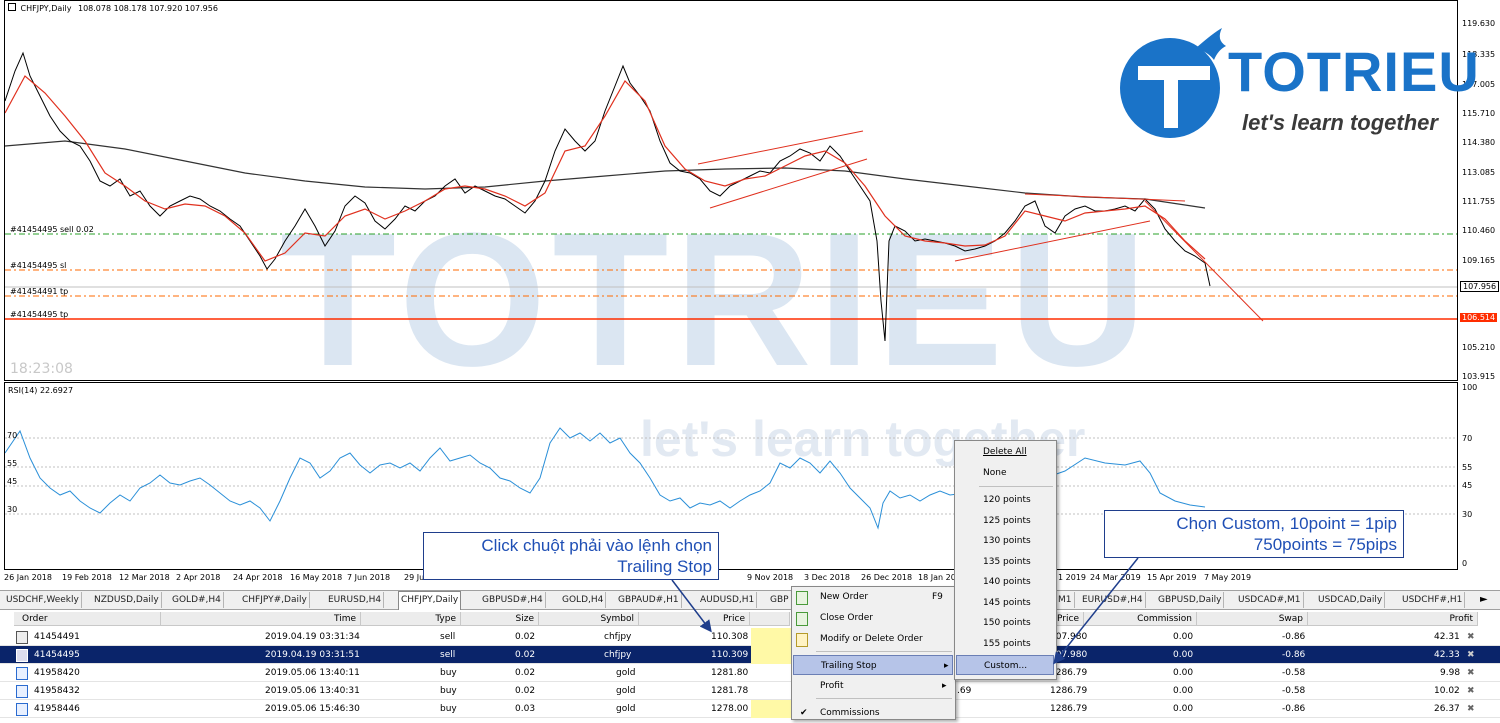 The width and height of the screenshot is (1500, 723). Describe the element at coordinates (873, 713) in the screenshot. I see `menu-item-commissions: ✔ Commissions` at that location.